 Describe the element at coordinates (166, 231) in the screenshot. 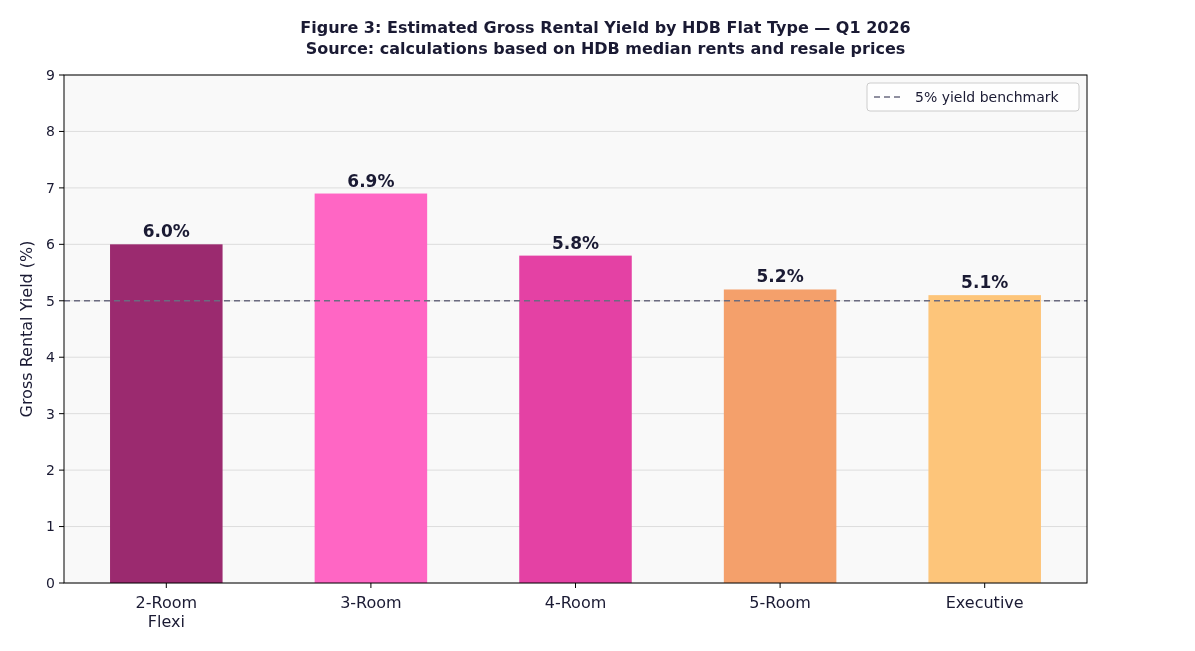

I see `data-label: 6.0%` at that location.